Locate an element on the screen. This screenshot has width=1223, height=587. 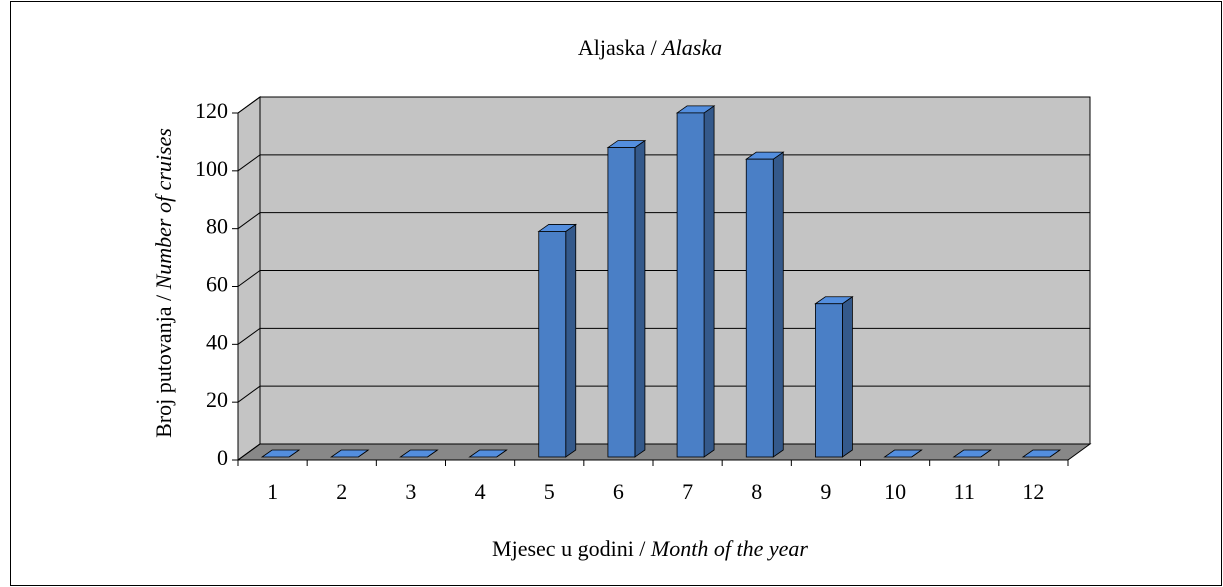
x-tick-label: 2 is located at coordinates (341, 491).